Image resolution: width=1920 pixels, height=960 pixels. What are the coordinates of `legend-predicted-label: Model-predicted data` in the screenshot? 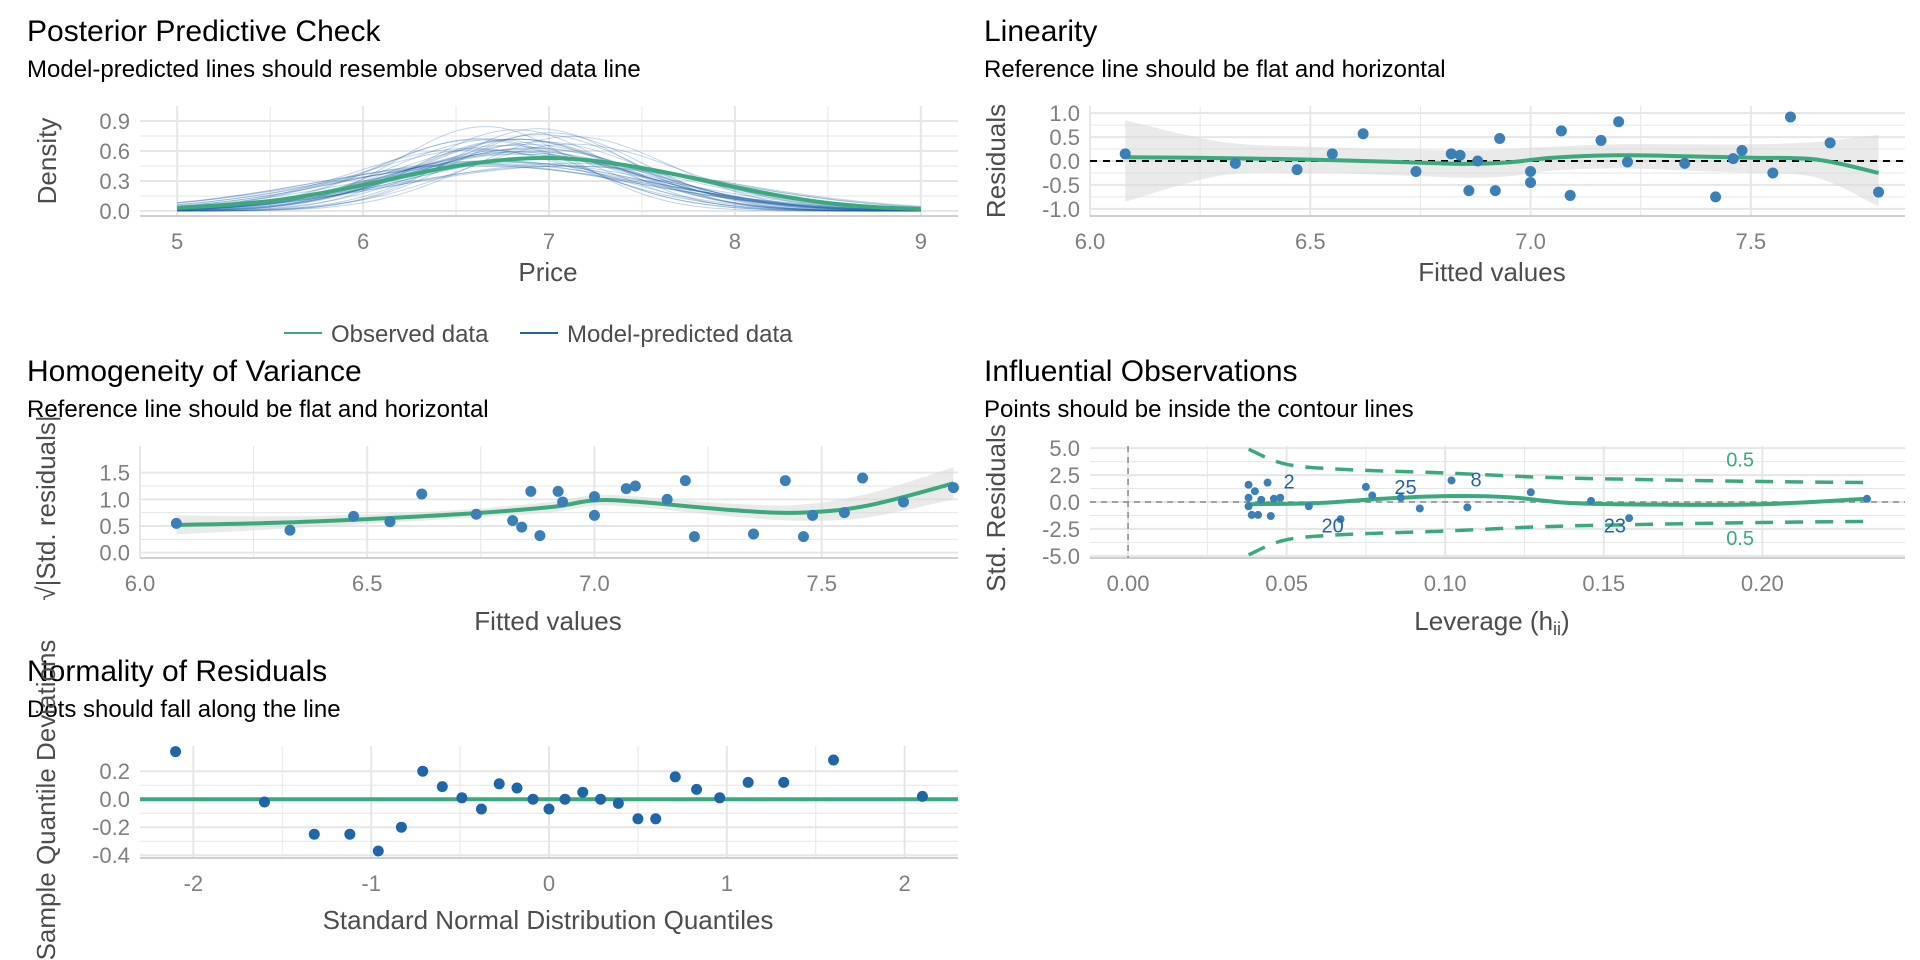 It's located at (680, 334).